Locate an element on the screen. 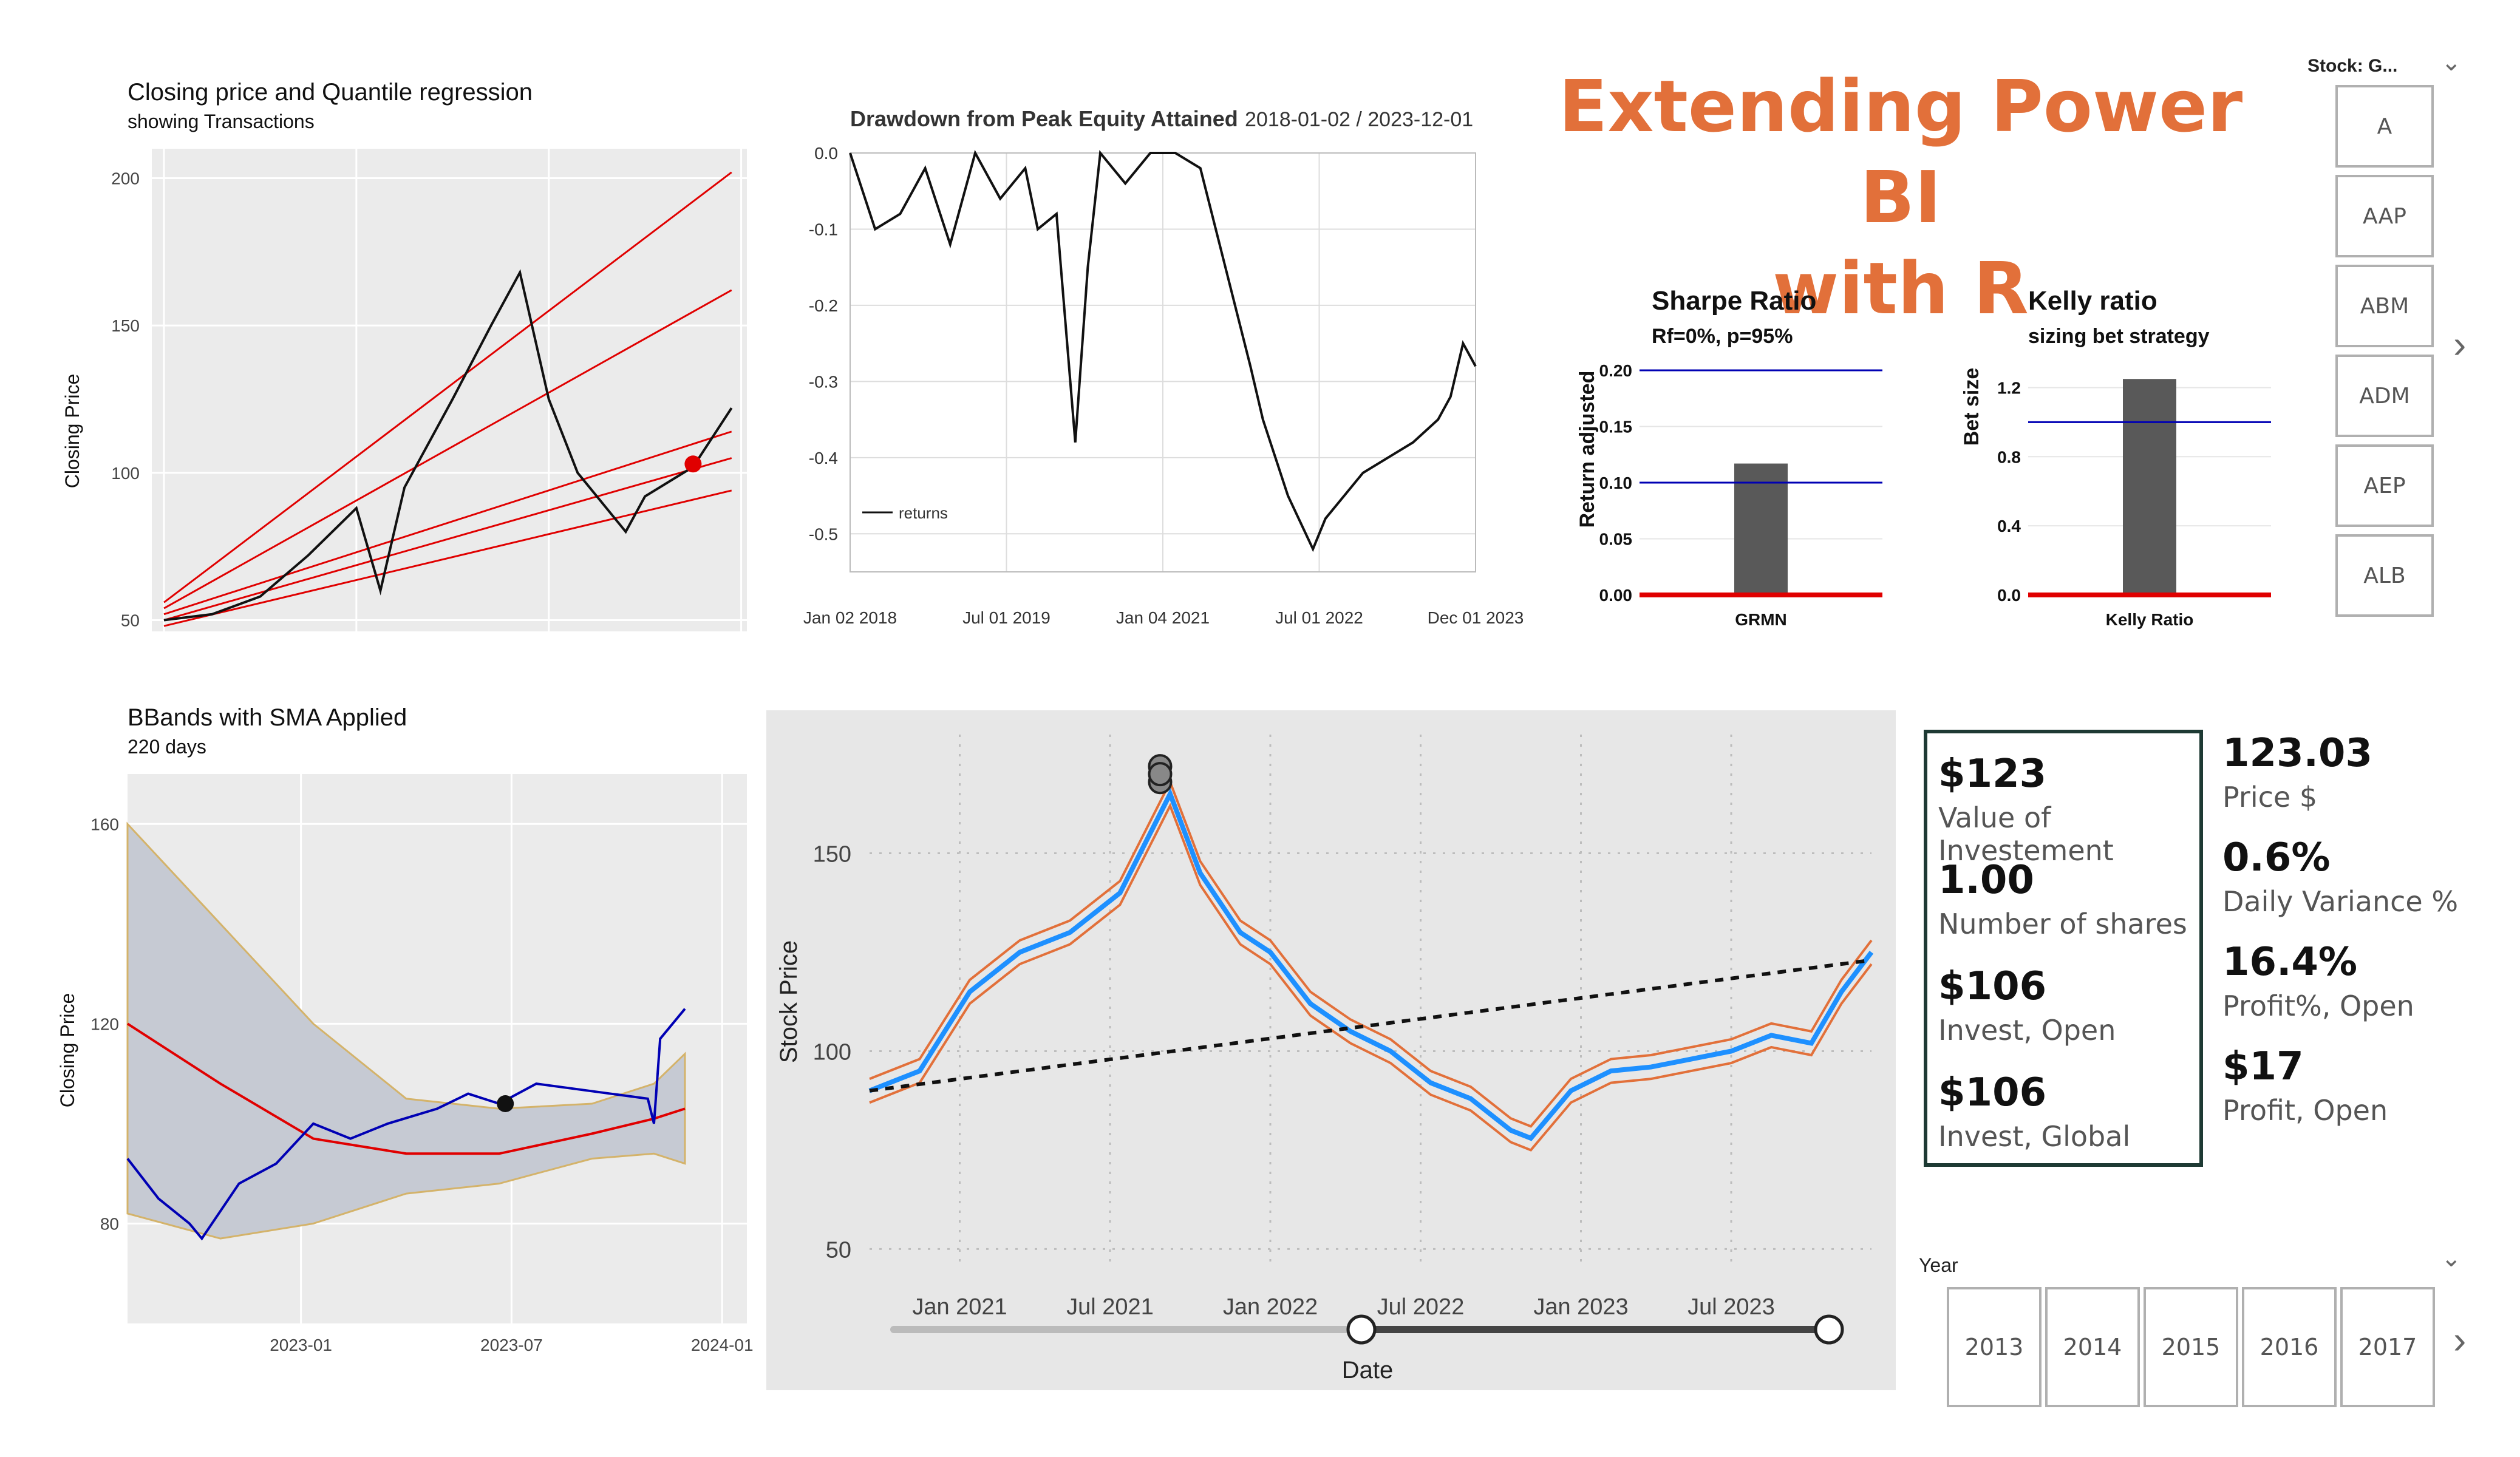 Image resolution: width=2520 pixels, height=1457 pixels. drawdown-ytick: -0.1 is located at coordinates (823, 229).